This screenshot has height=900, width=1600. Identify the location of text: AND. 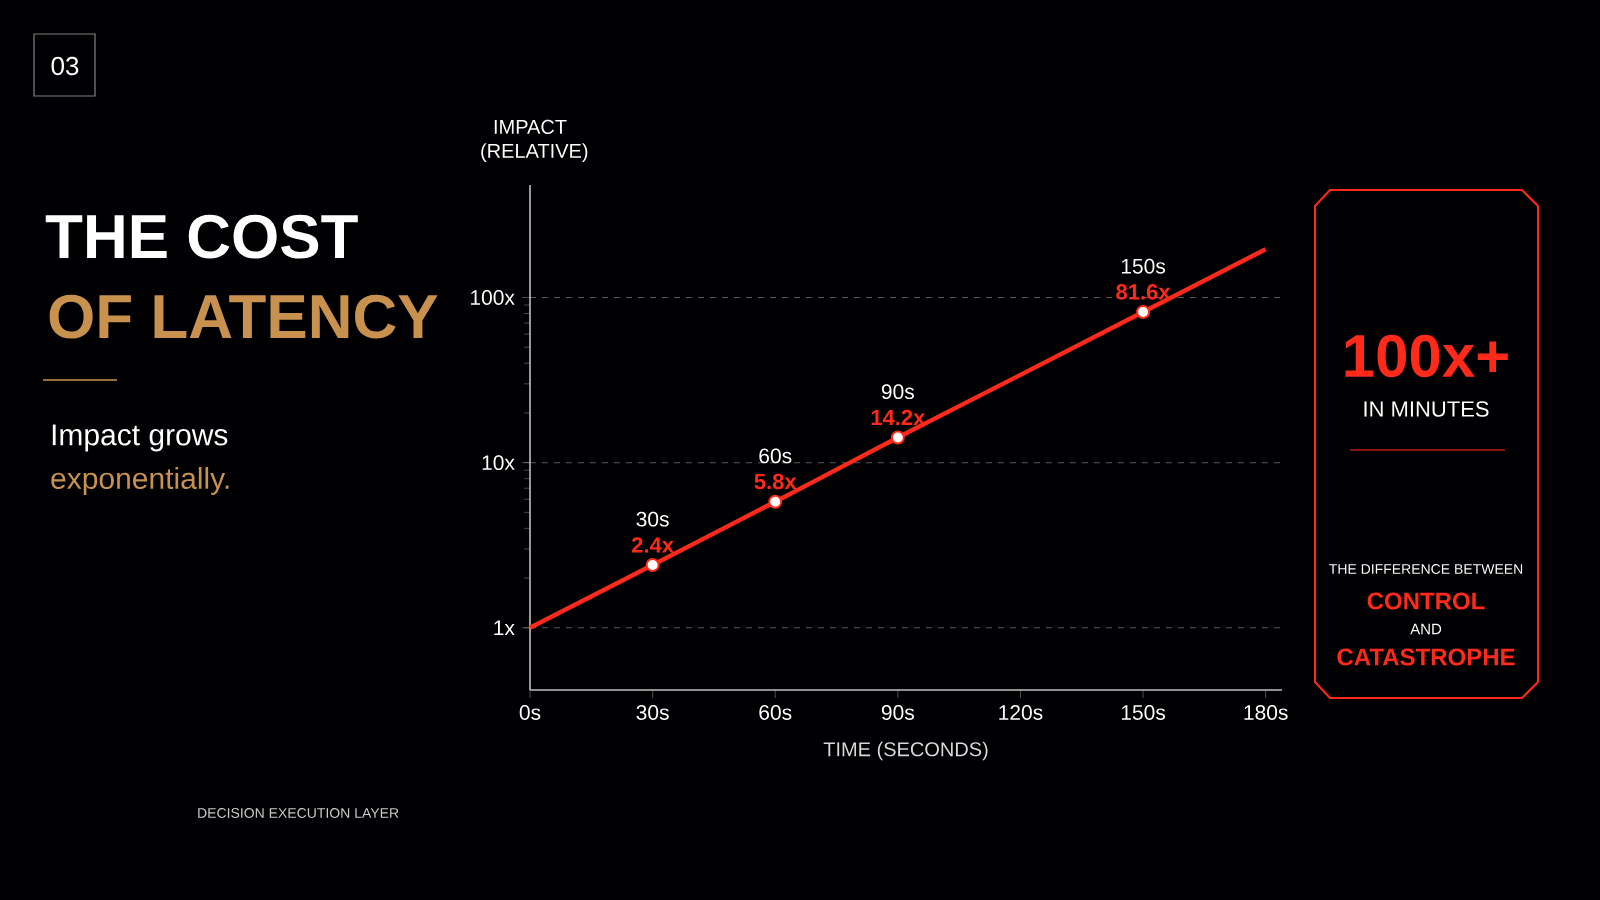
(1426, 629).